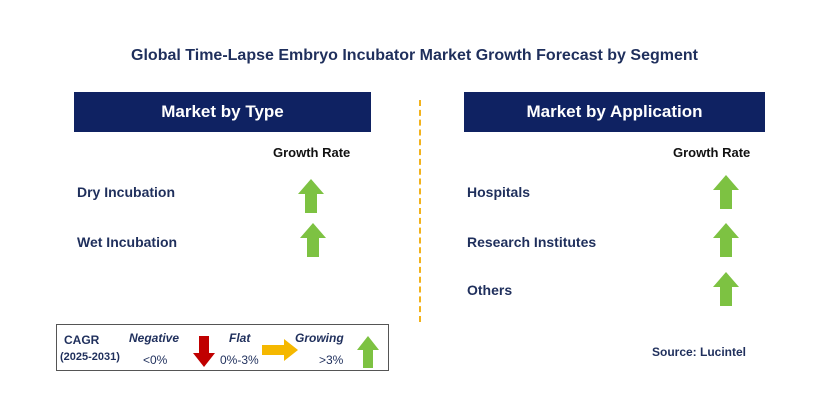 Image resolution: width=829 pixels, height=400 pixels. Describe the element at coordinates (499, 192) in the screenshot. I see `application-row-hospitals: Hospitals` at that location.